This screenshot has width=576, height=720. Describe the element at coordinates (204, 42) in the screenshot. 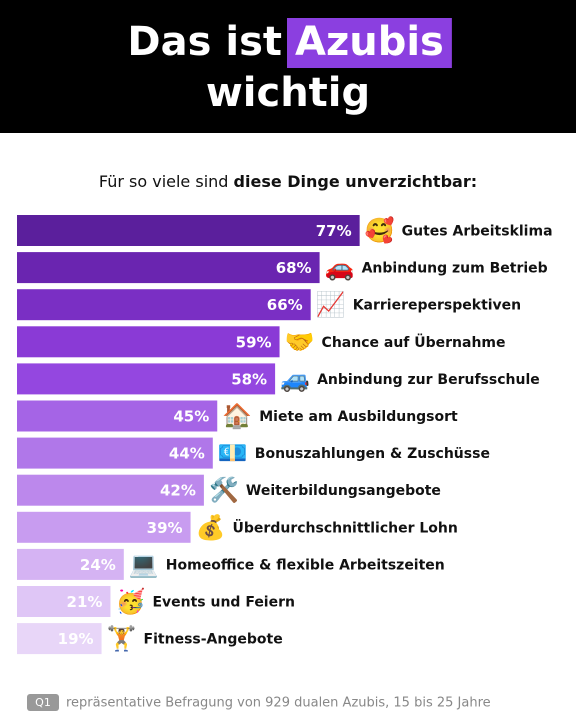

I see `chart-title: Das ist` at that location.